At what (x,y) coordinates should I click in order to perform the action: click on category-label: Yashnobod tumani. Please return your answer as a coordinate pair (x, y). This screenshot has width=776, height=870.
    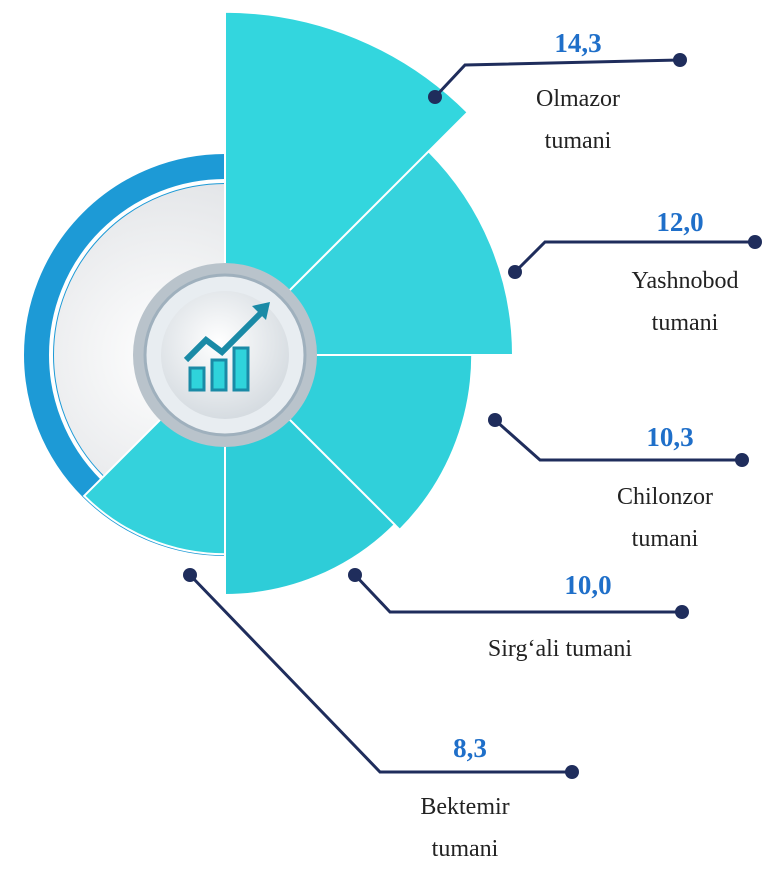
    Looking at the image, I should click on (685, 302).